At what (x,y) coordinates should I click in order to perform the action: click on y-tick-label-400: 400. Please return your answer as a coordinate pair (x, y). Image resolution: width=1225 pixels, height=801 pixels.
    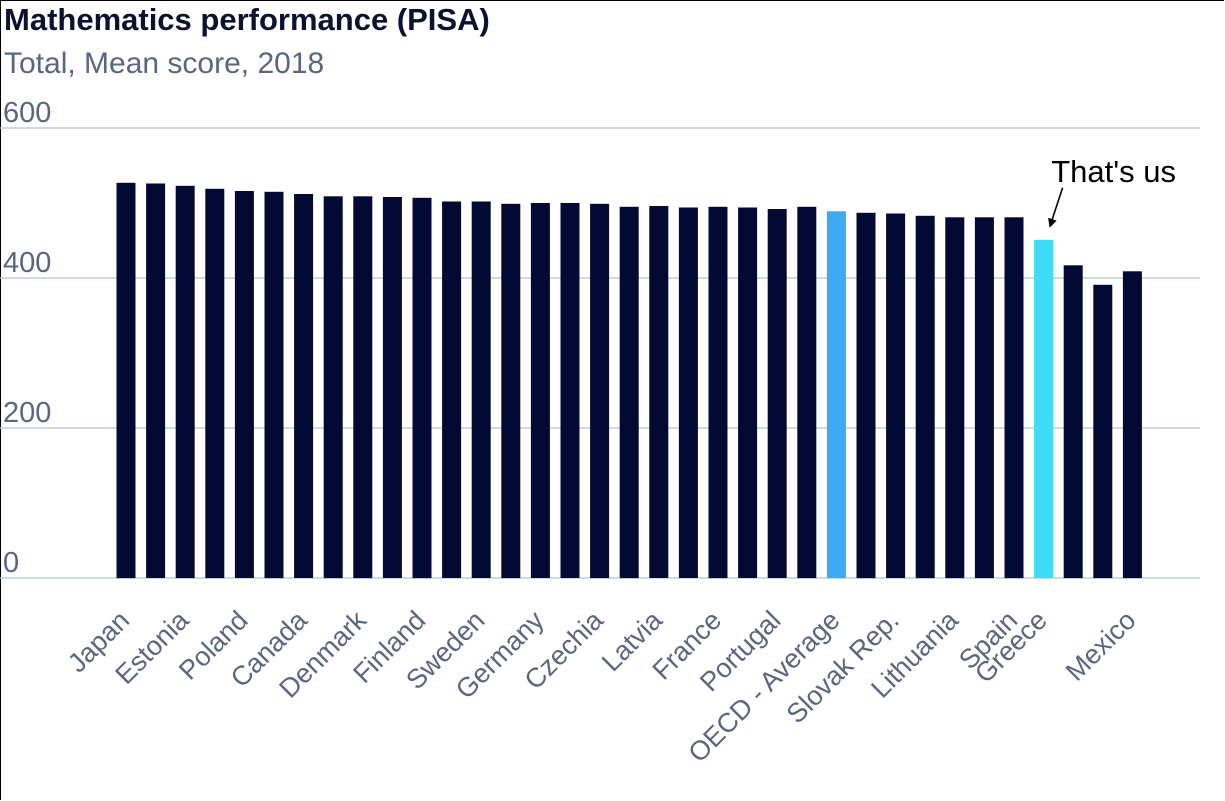
    Looking at the image, I should click on (27, 263).